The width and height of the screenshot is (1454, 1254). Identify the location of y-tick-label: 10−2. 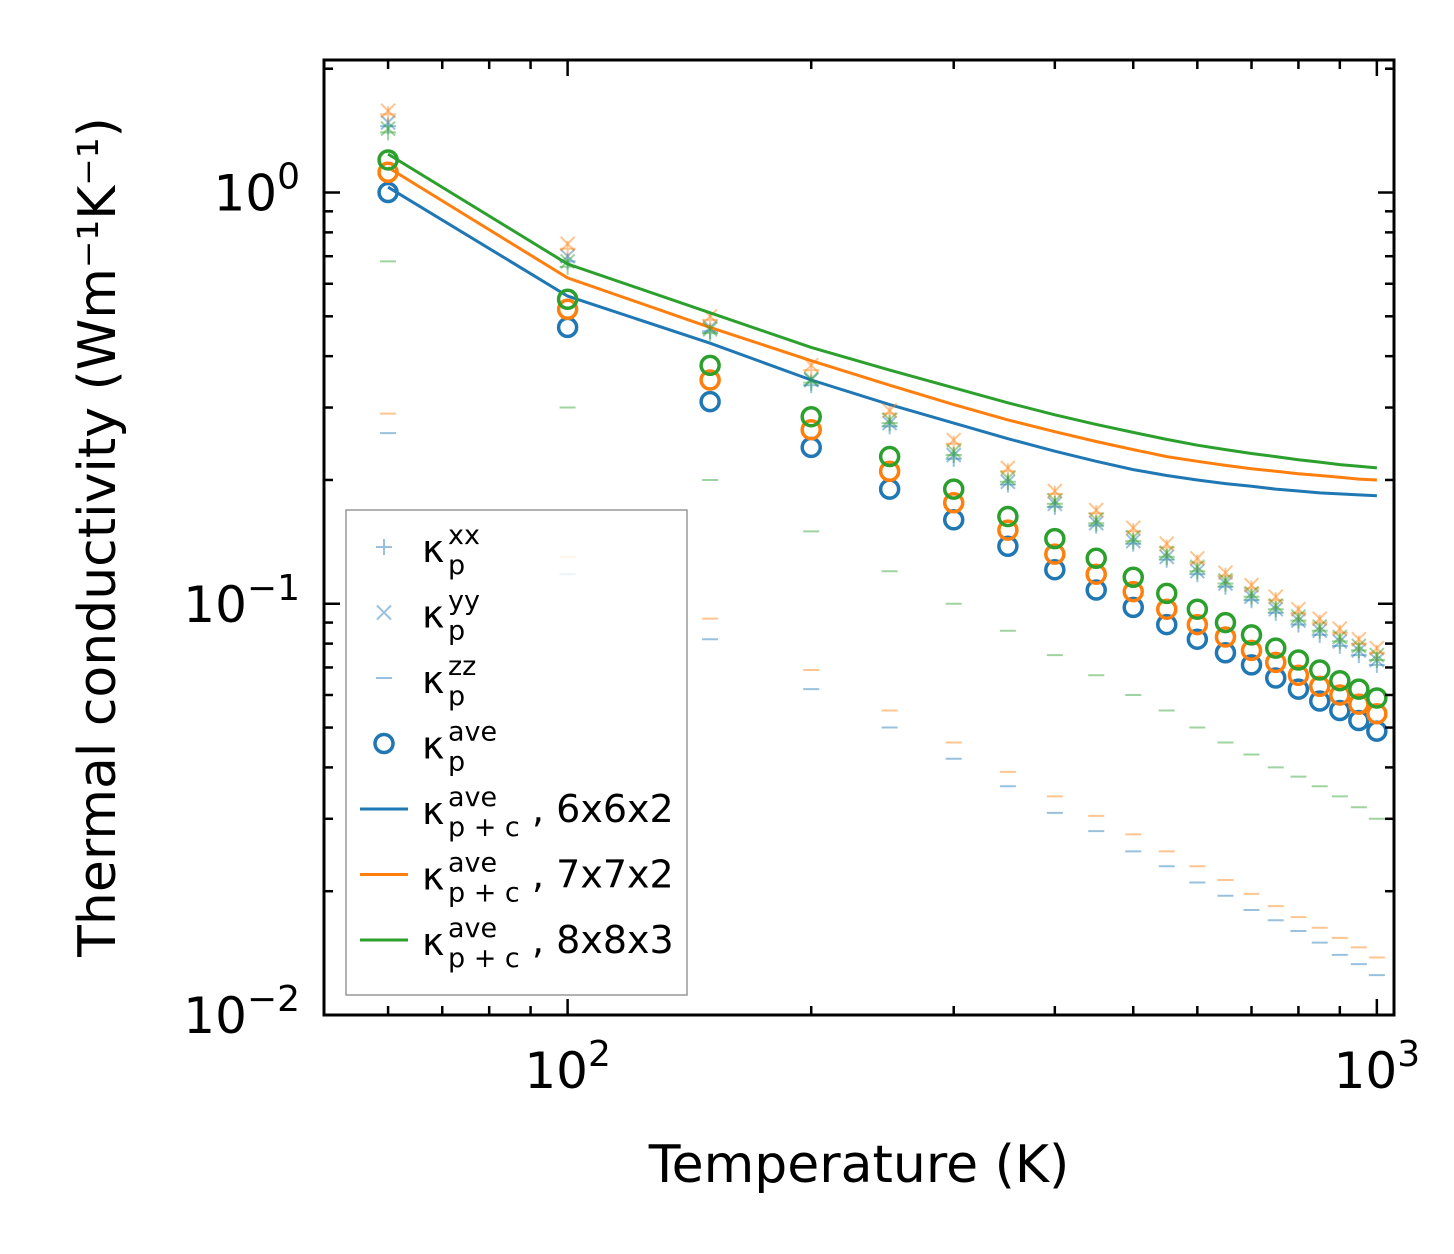
(241, 1012).